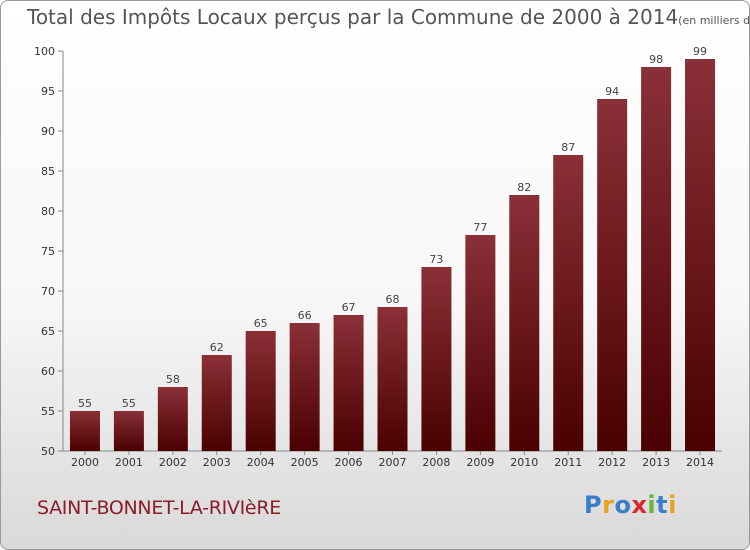  What do you see at coordinates (700, 462) in the screenshot?
I see `x-tick-label-2014: 2014` at bounding box center [700, 462].